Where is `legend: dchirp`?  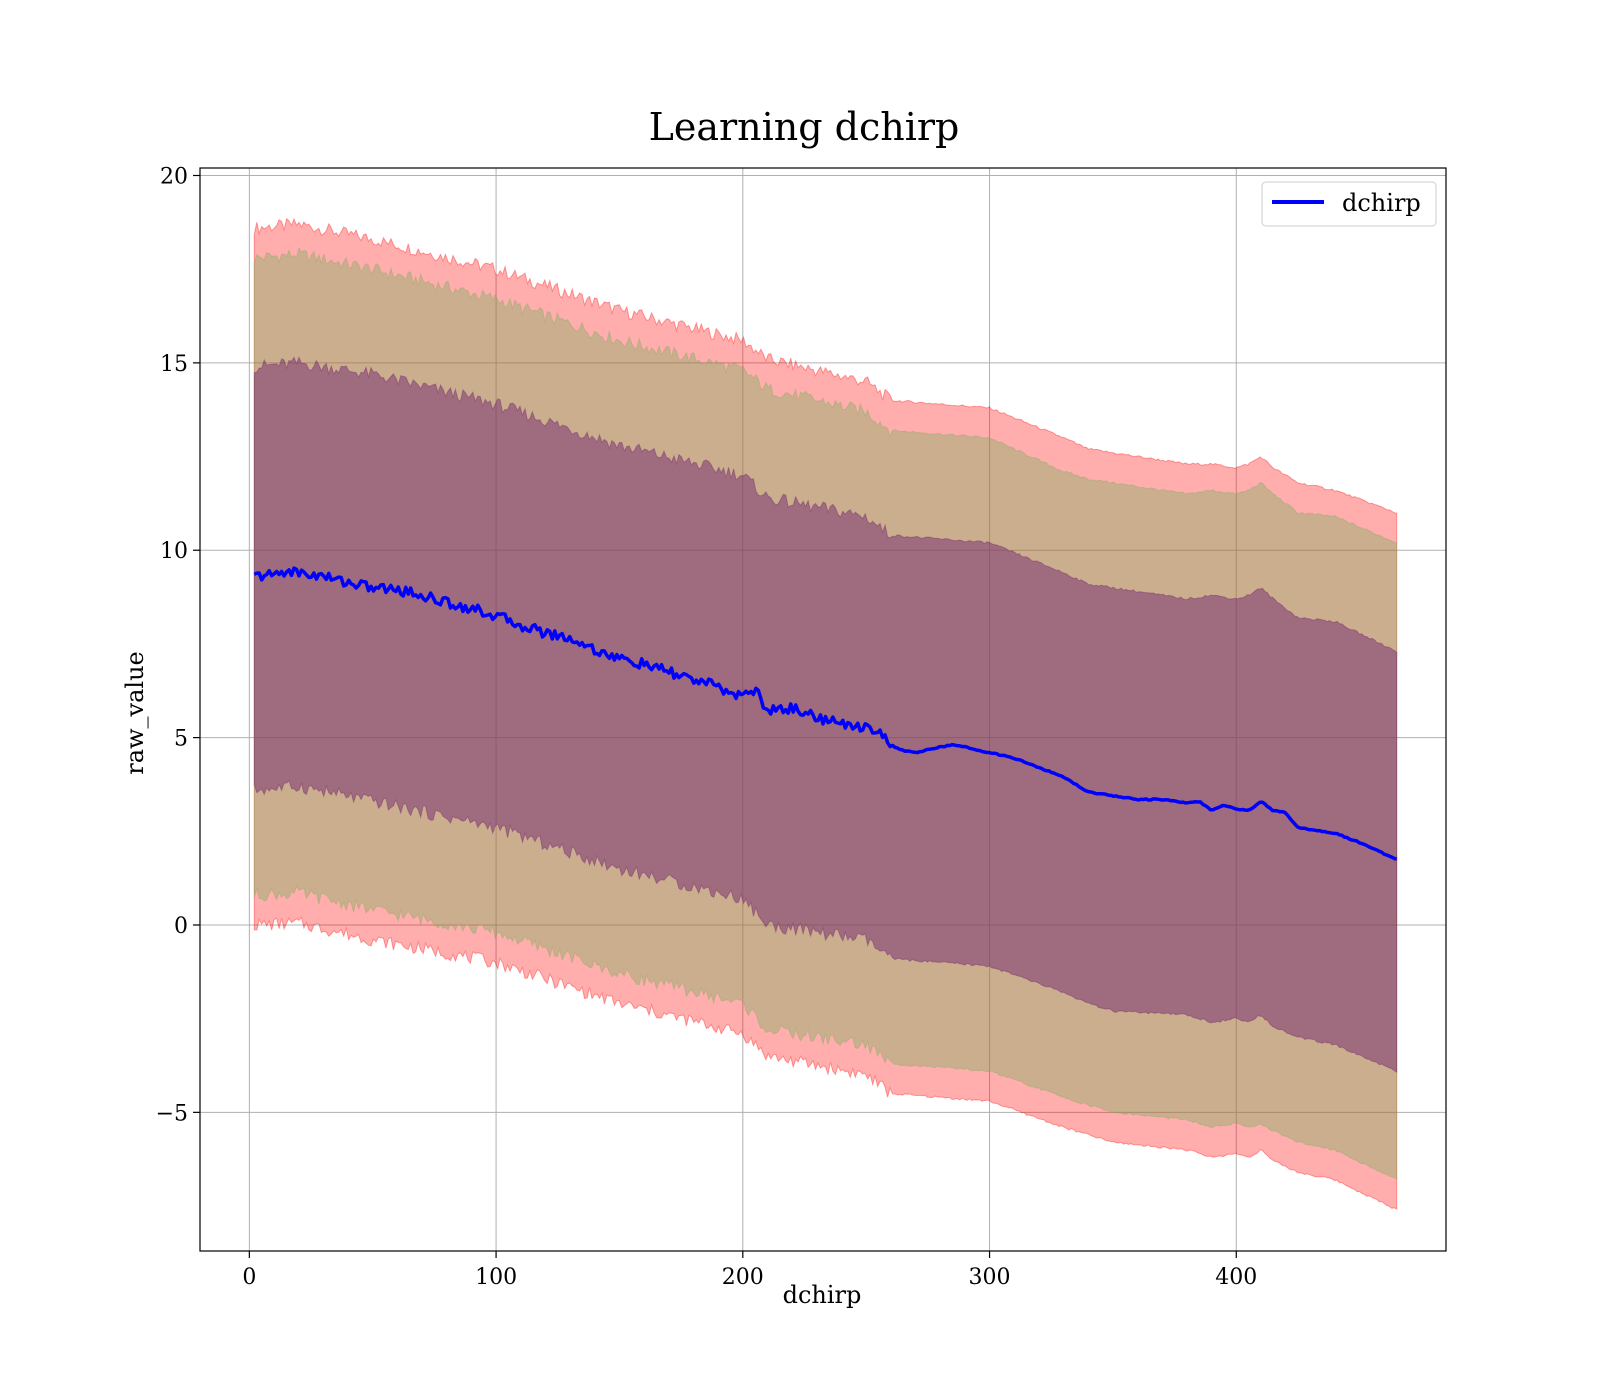
legend: dchirp is located at coordinates (1349, 204).